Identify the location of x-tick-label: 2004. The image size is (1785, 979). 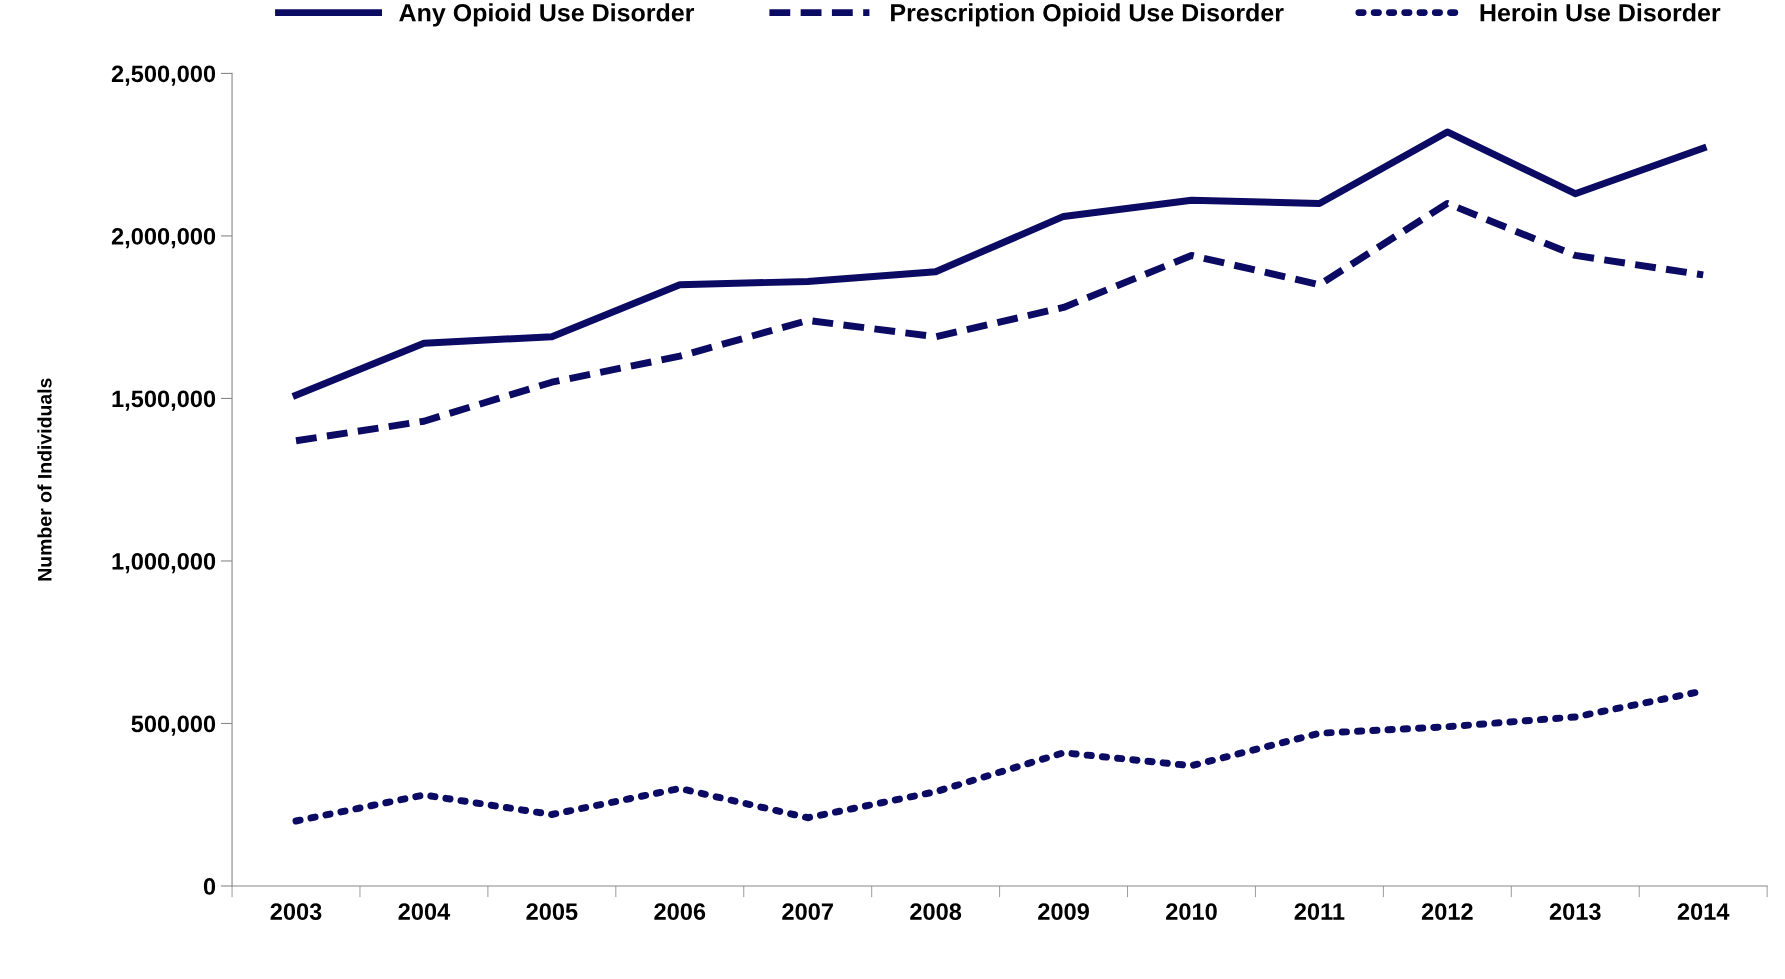
(424, 911).